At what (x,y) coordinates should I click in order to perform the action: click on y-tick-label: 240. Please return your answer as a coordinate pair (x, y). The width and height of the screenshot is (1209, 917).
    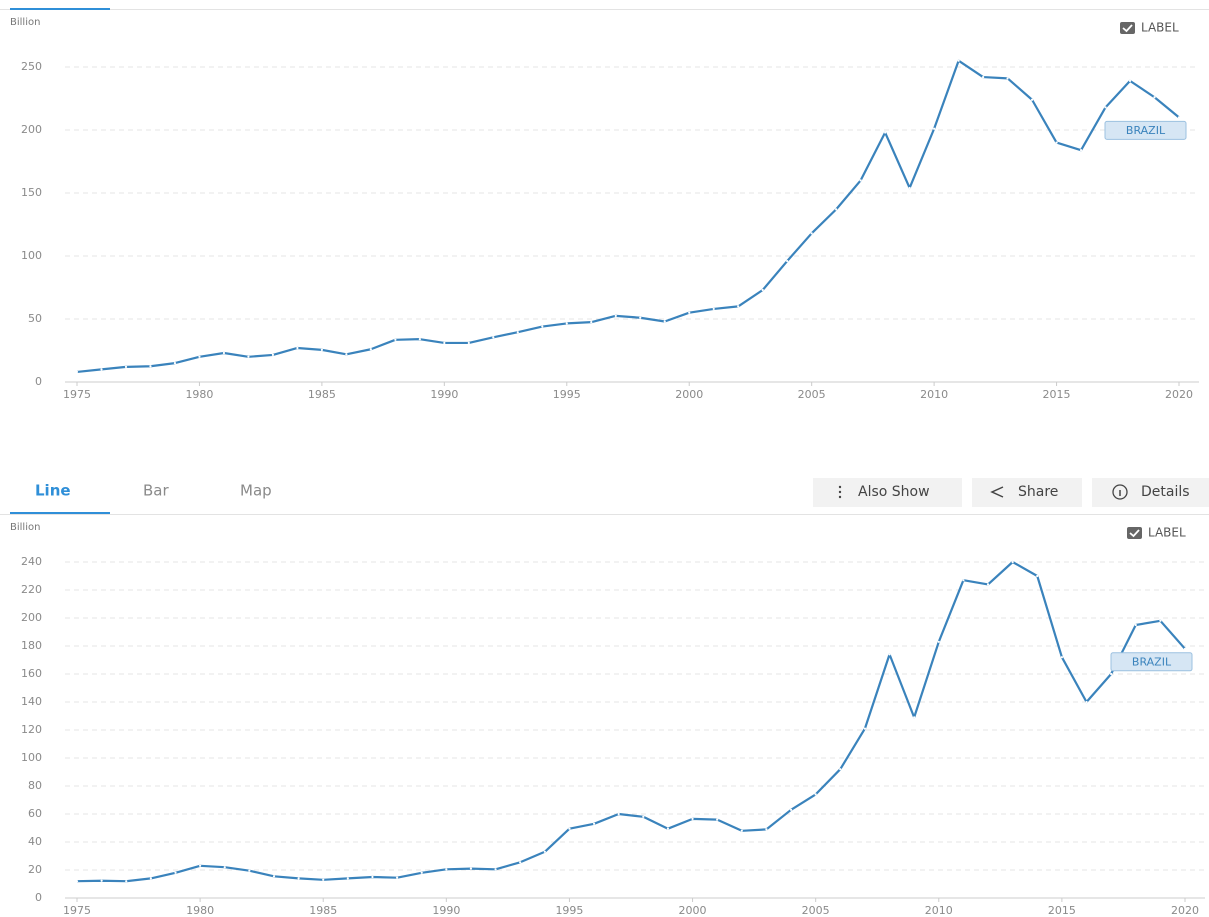
    Looking at the image, I should click on (31, 561).